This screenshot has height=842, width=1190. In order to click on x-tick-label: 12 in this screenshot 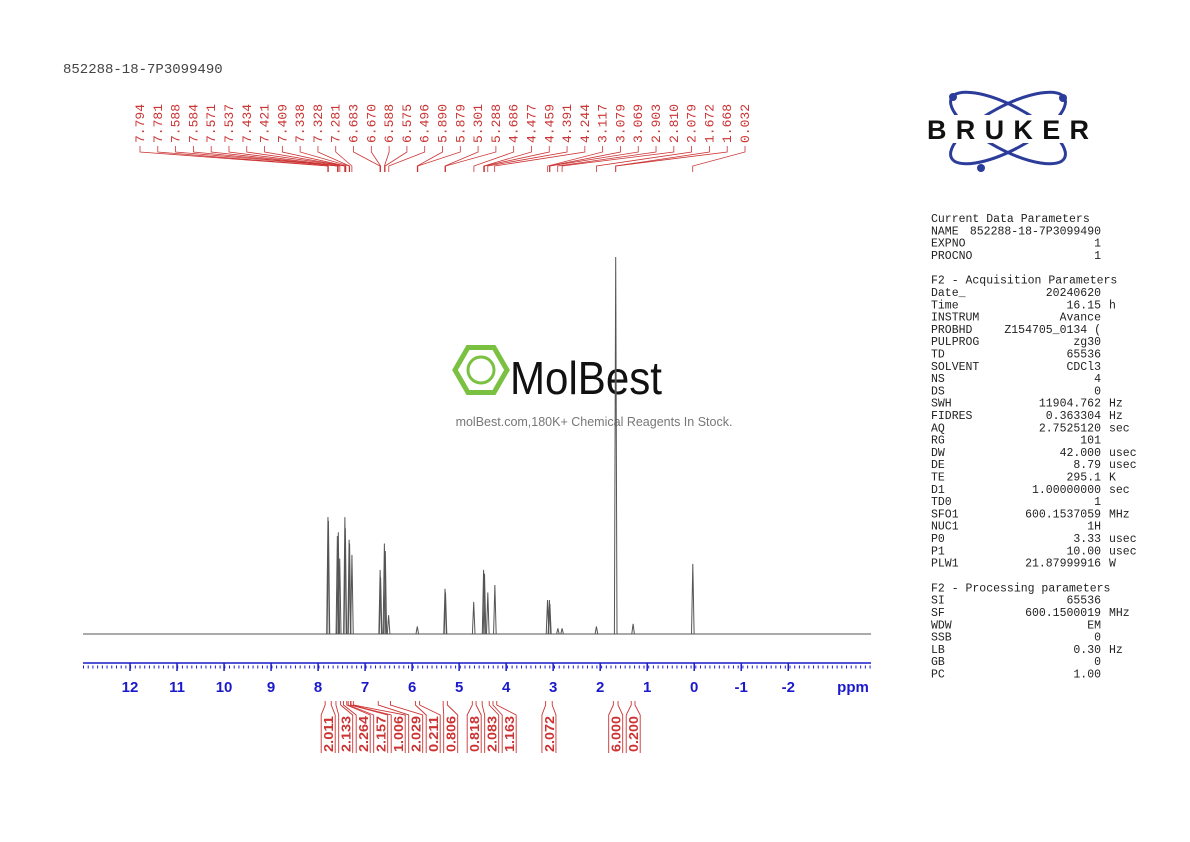, I will do `click(130, 687)`.